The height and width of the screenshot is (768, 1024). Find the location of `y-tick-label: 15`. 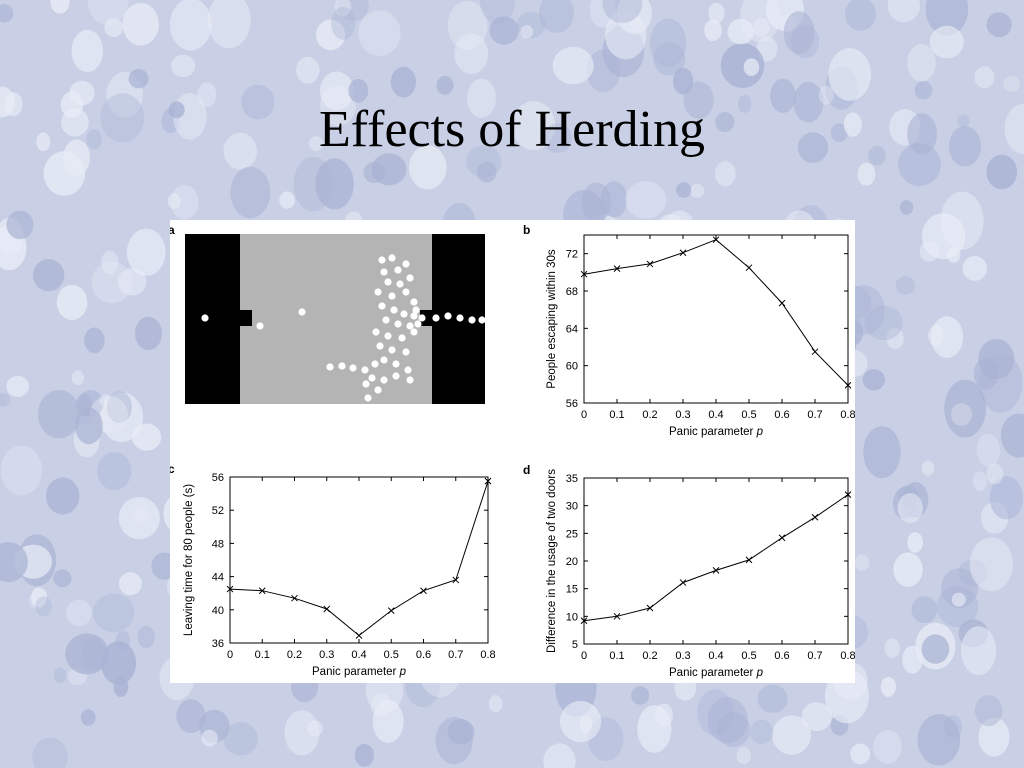

y-tick-label: 15 is located at coordinates (572, 590).